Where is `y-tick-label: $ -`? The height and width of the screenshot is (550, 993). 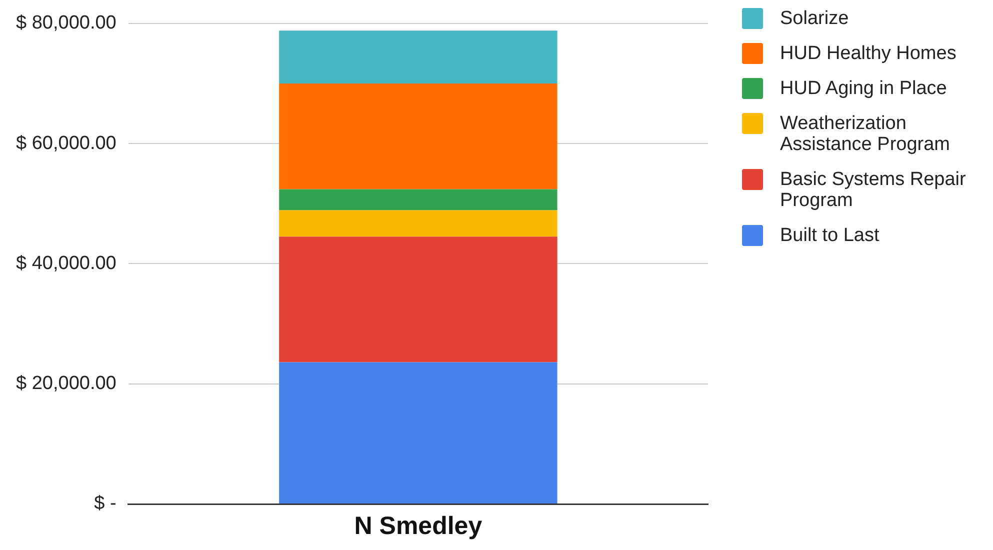
y-tick-label: $ - is located at coordinates (105, 503).